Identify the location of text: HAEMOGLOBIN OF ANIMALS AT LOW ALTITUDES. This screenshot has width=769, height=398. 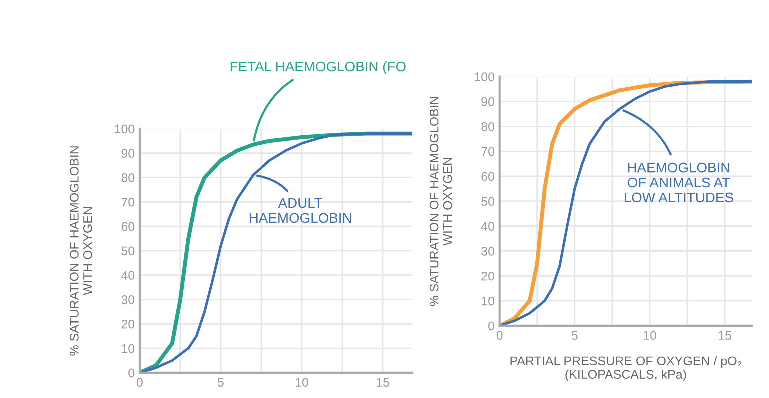
(679, 182).